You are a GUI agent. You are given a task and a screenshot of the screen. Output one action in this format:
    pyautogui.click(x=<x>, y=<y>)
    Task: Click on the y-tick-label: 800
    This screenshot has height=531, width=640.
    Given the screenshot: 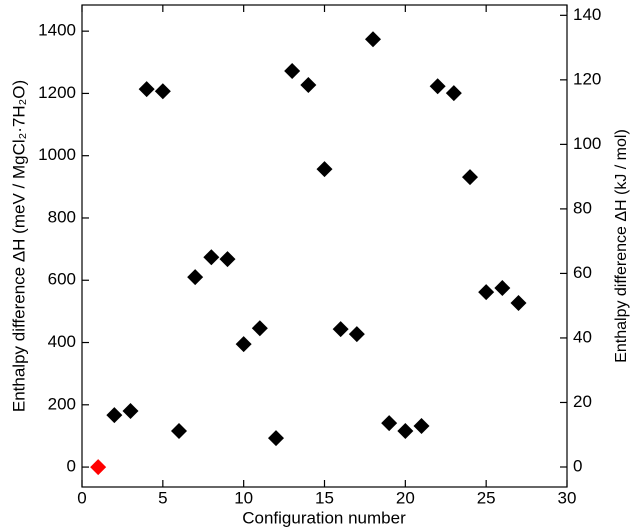 What is the action you would take?
    pyautogui.click(x=62, y=216)
    